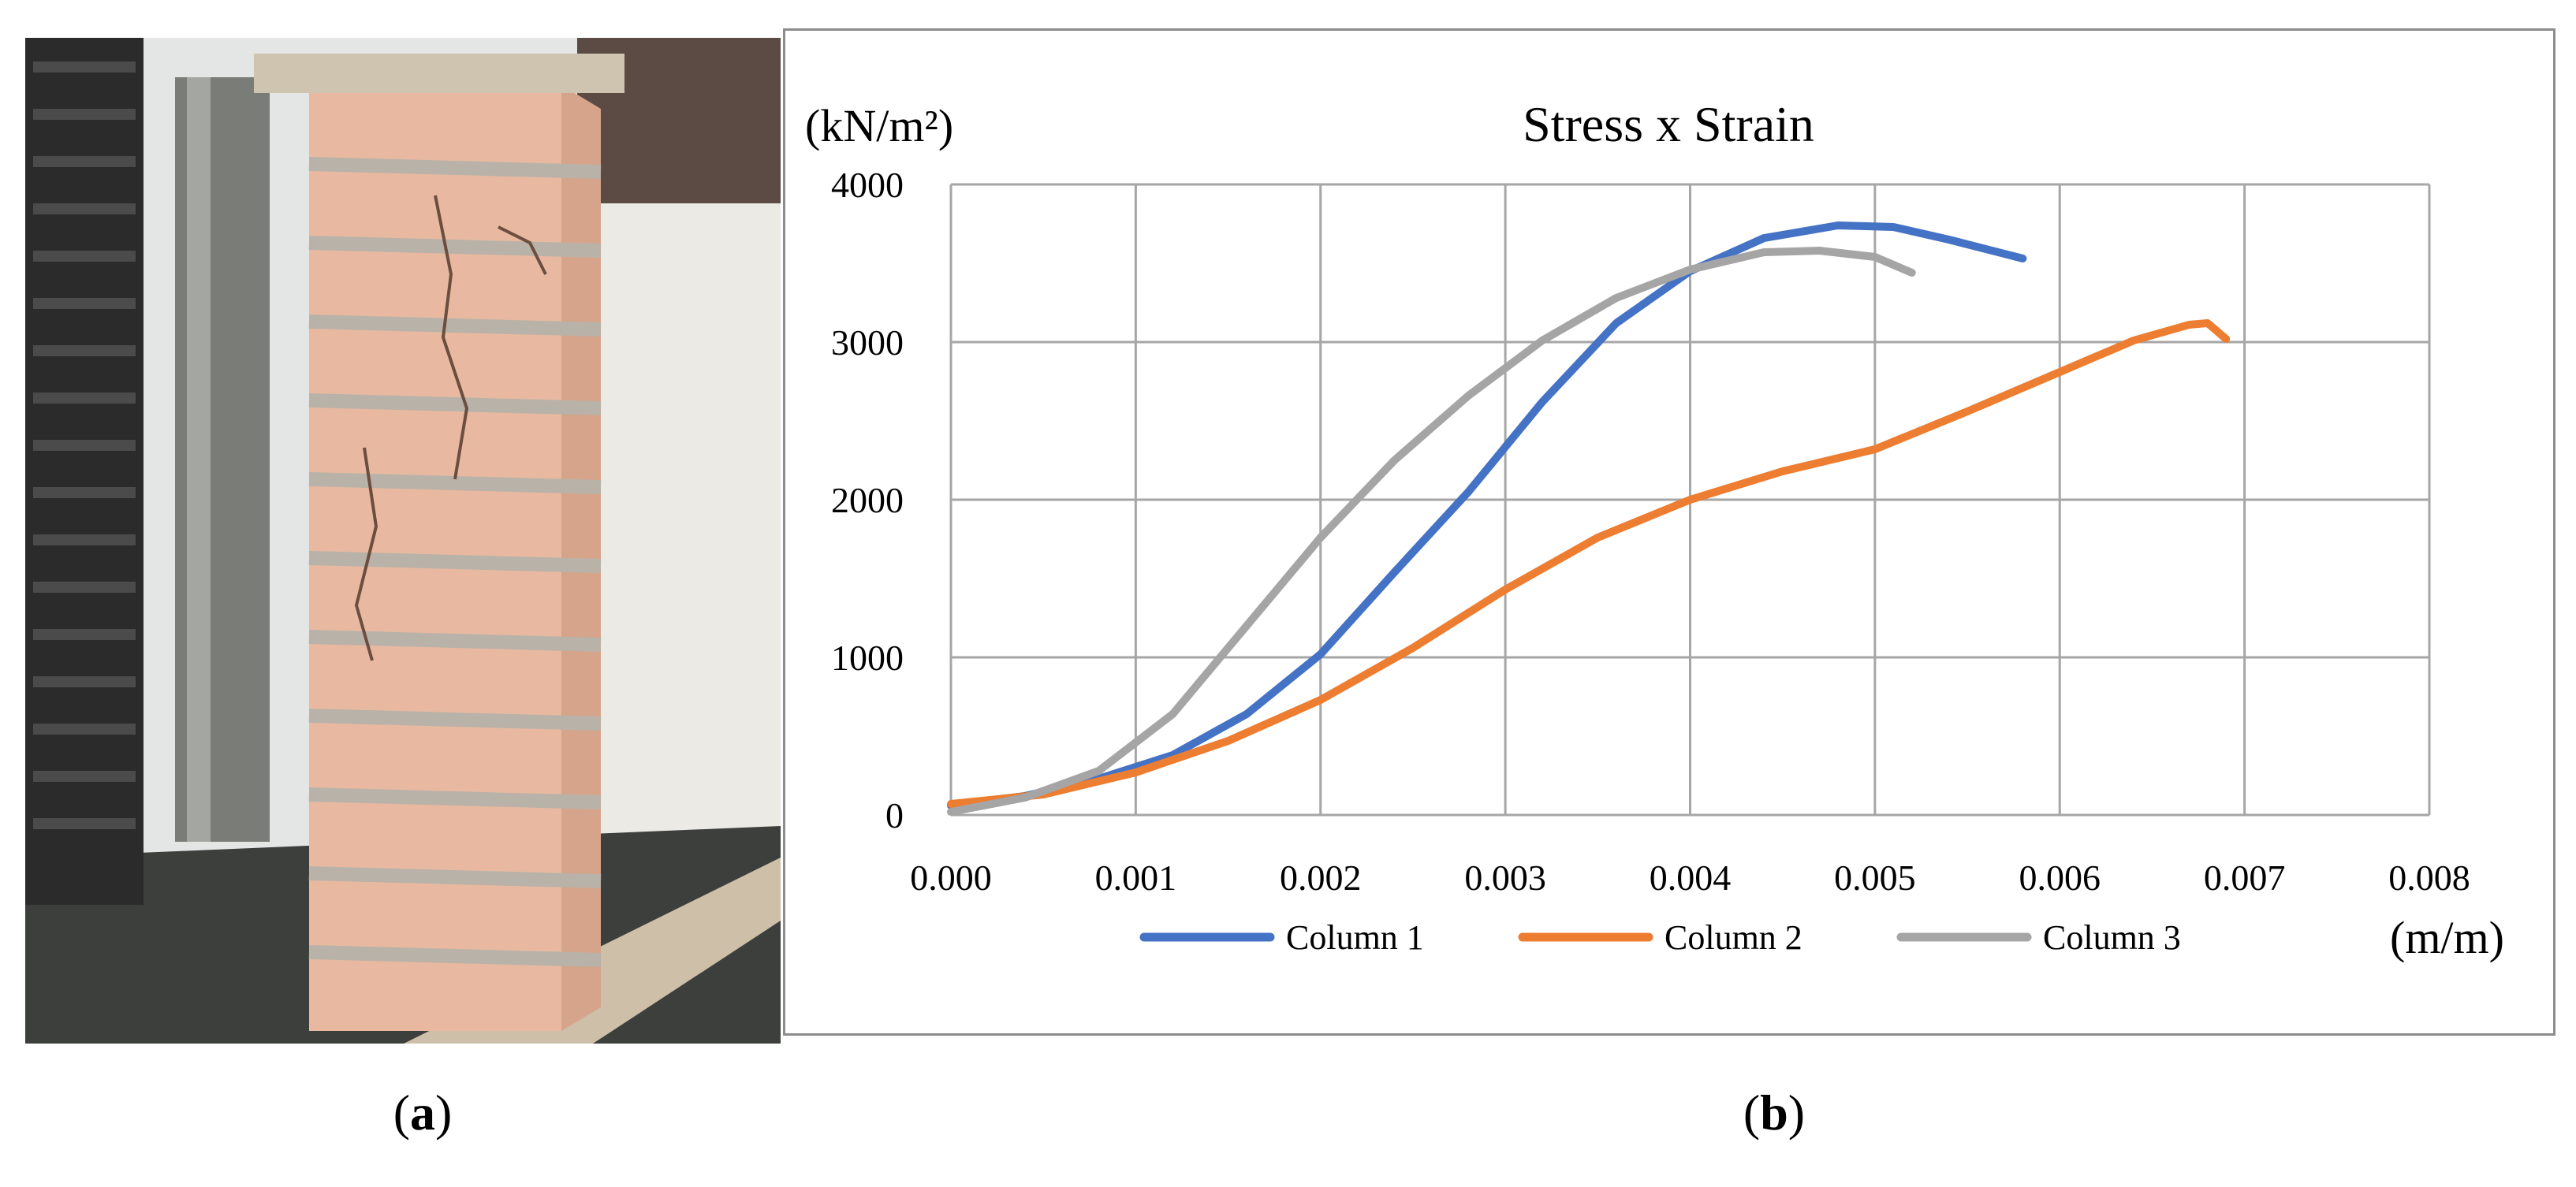 The width and height of the screenshot is (2576, 1187). What do you see at coordinates (1660, 937) in the screenshot?
I see `chart-legend: Column 1 Column 2 Column 3` at bounding box center [1660, 937].